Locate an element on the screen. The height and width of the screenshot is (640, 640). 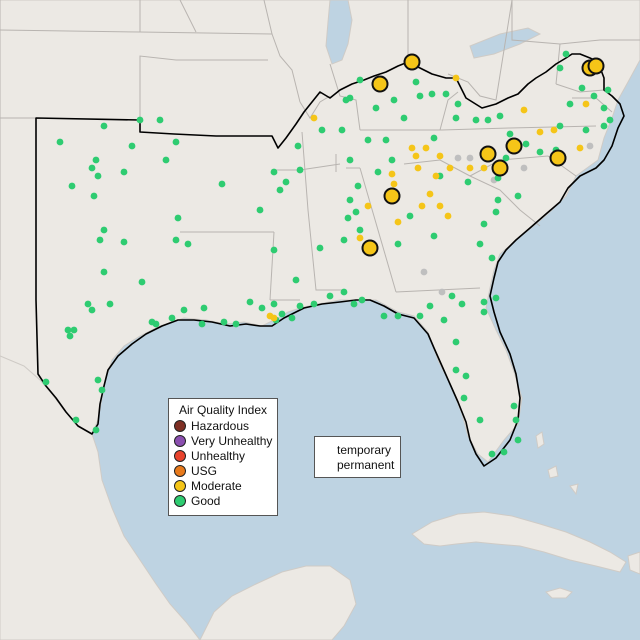
usg-swatch-icon is located at coordinates (180, 471).